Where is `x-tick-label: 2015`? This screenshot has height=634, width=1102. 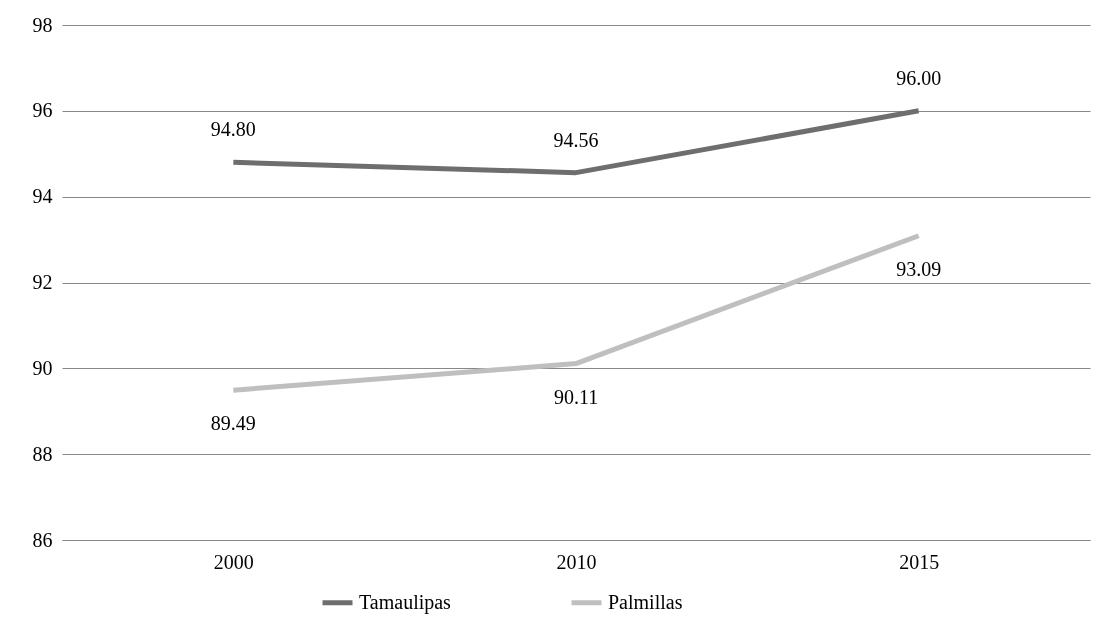 x-tick-label: 2015 is located at coordinates (919, 561).